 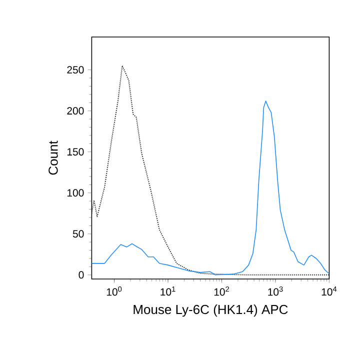 I want to click on y-tick-label: 200, so click(x=75, y=111).